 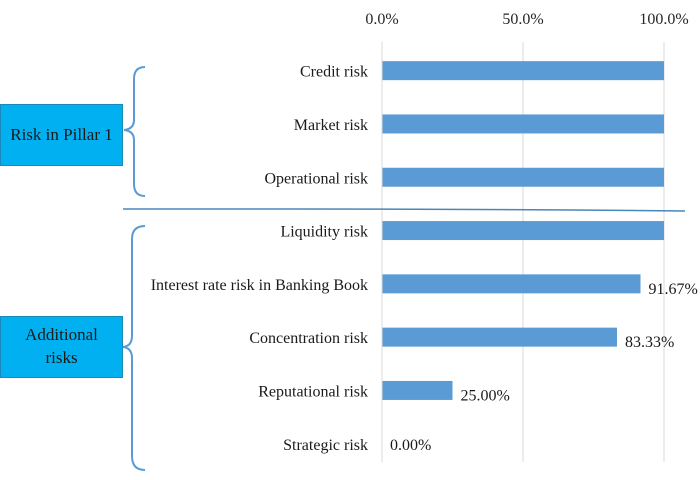 I want to click on category-label: Interest rate risk in Banking Book, so click(x=259, y=285).